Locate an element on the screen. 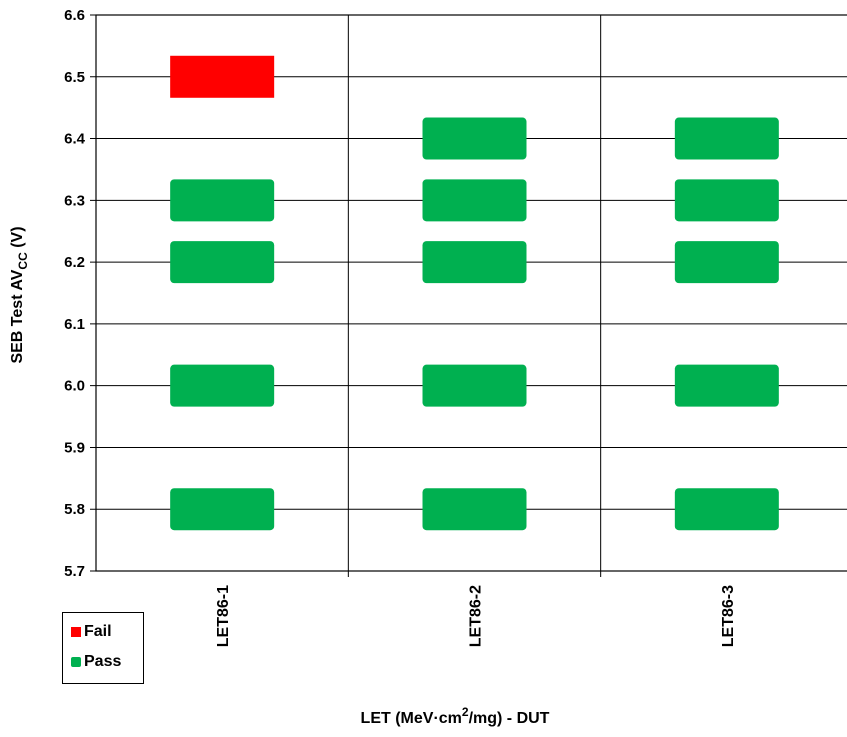 Image resolution: width=847 pixels, height=737 pixels. x-axis-title: LET (MeV·cm2/mg) - DUT is located at coordinates (455, 716).